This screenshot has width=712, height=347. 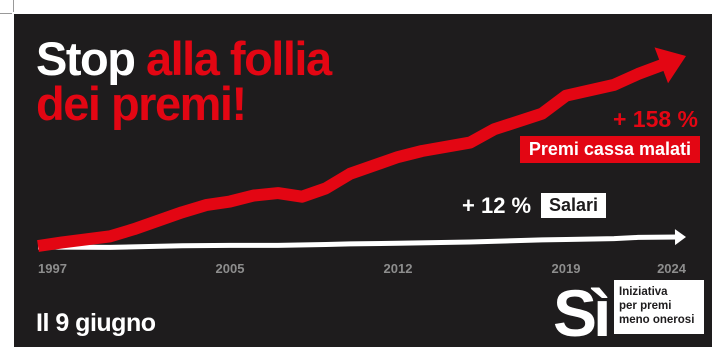 What do you see at coordinates (91, 58) in the screenshot?
I see `headline-white-part: Stop` at bounding box center [91, 58].